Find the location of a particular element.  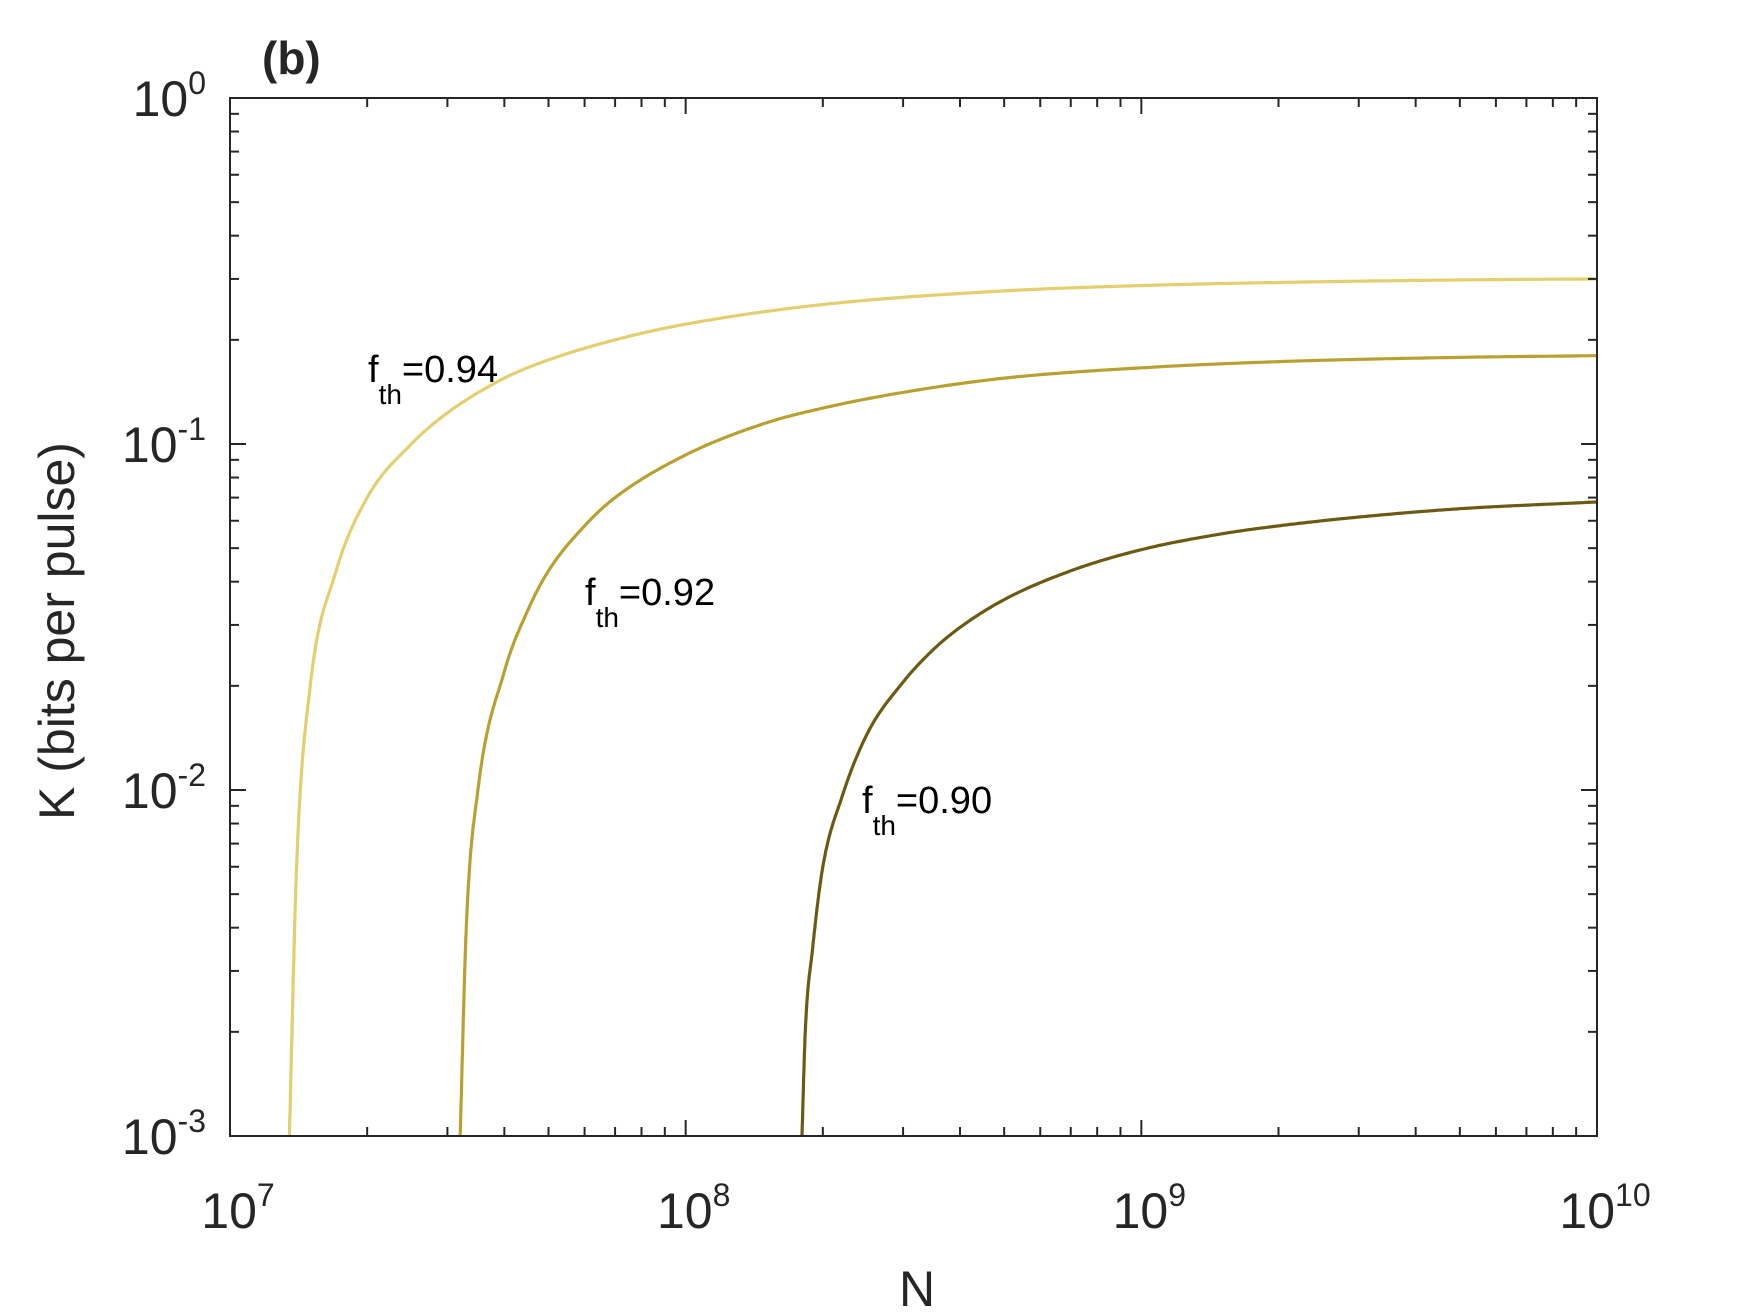

series-annotations: fth=0.94 fth=0.92 fth=0.90 is located at coordinates (680, 595).